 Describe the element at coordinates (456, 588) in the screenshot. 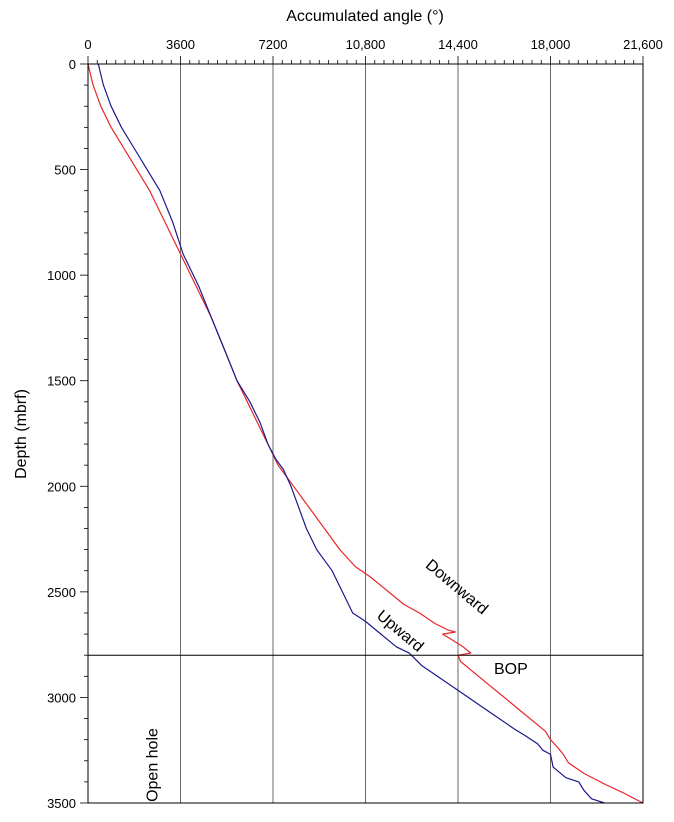

I see `annotation-downward: Downward` at that location.